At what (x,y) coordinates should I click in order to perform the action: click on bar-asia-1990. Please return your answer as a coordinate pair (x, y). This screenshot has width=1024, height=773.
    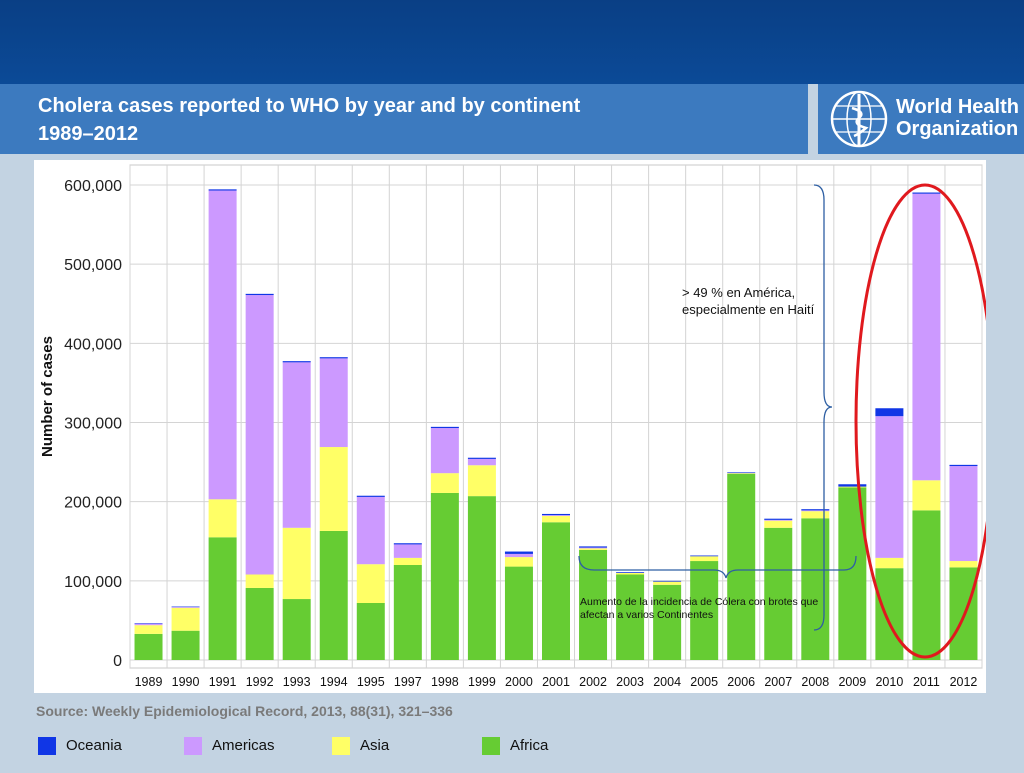
    Looking at the image, I should click on (185, 619).